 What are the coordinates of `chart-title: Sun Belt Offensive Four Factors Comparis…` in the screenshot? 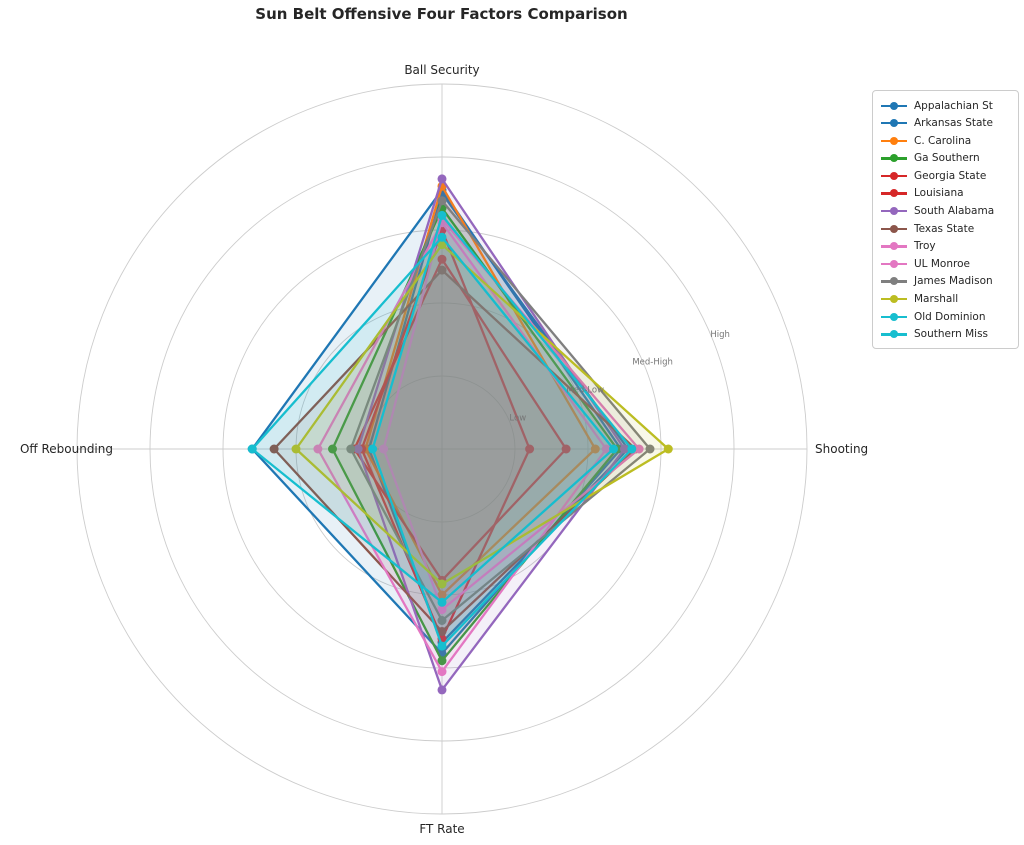 It's located at (441, 14).